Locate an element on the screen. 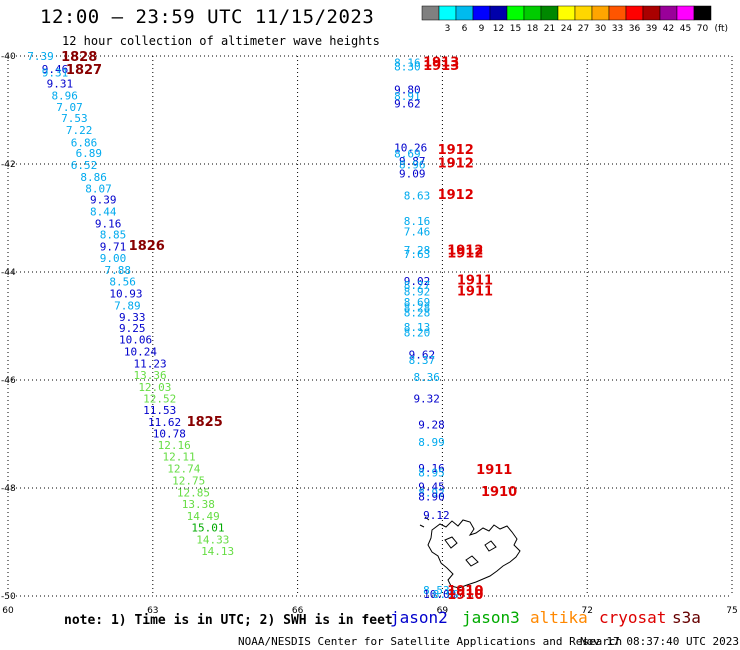 This screenshot has height=650, width=740. colorbar-level-label: 39 is located at coordinates (652, 29).